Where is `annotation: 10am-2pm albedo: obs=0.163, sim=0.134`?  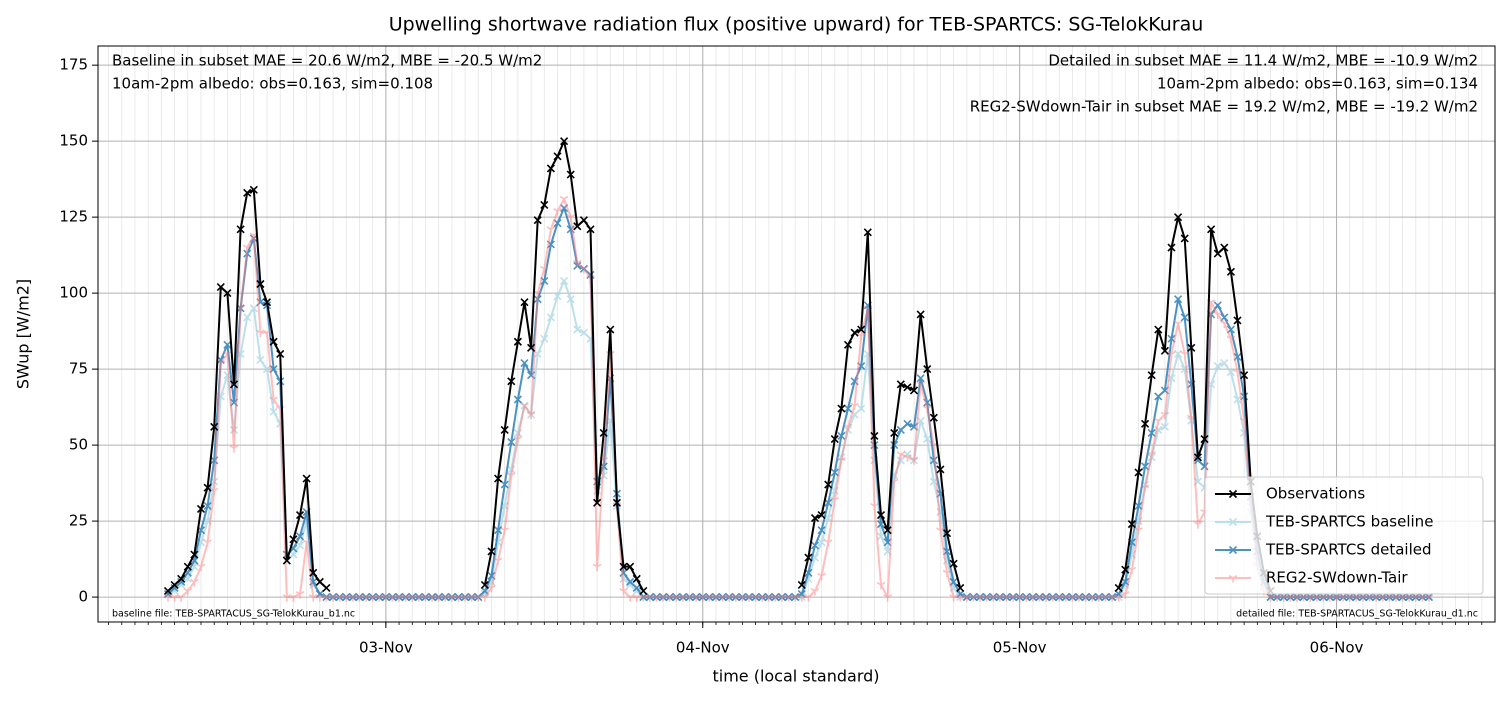 annotation: 10am-2pm albedo: obs=0.163, sim=0.134 is located at coordinates (1317, 84).